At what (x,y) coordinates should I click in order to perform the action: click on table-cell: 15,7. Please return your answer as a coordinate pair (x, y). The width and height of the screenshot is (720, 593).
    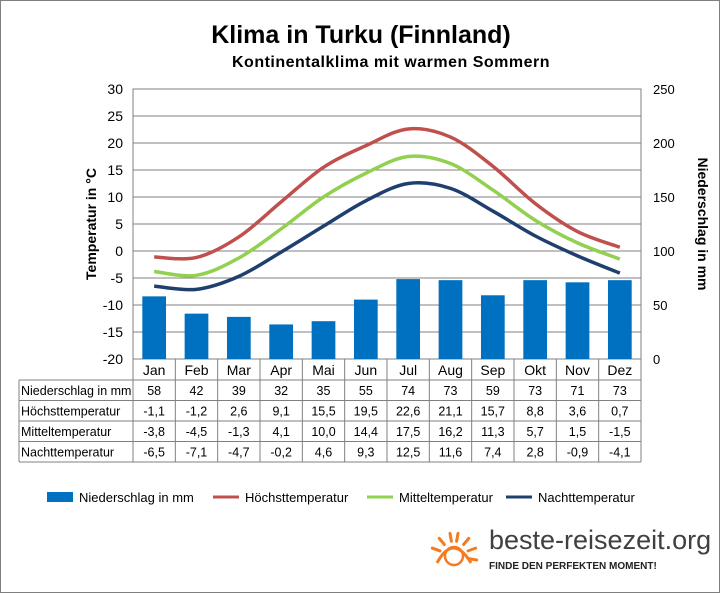
    Looking at the image, I should click on (493, 412).